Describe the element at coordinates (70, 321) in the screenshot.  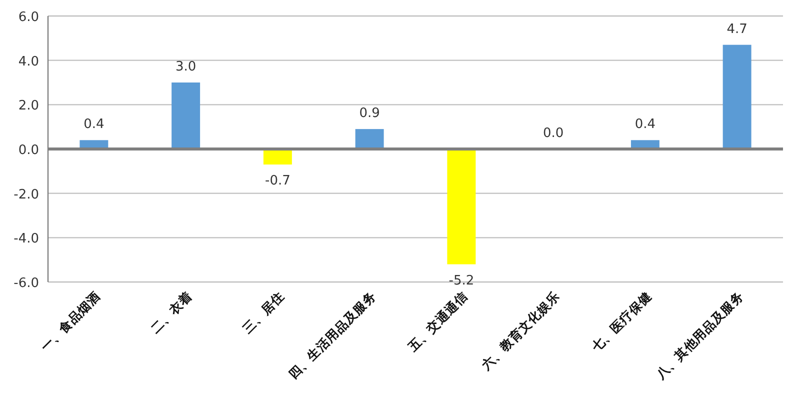
I see `x-tick-label: 一、食品烟酒` at that location.